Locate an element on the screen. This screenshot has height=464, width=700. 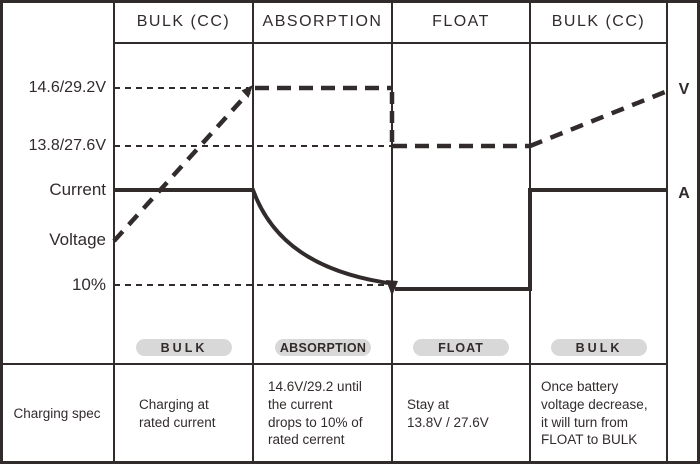
spec-cell-float: Stay at 13.8V / 27.6V is located at coordinates (448, 413).